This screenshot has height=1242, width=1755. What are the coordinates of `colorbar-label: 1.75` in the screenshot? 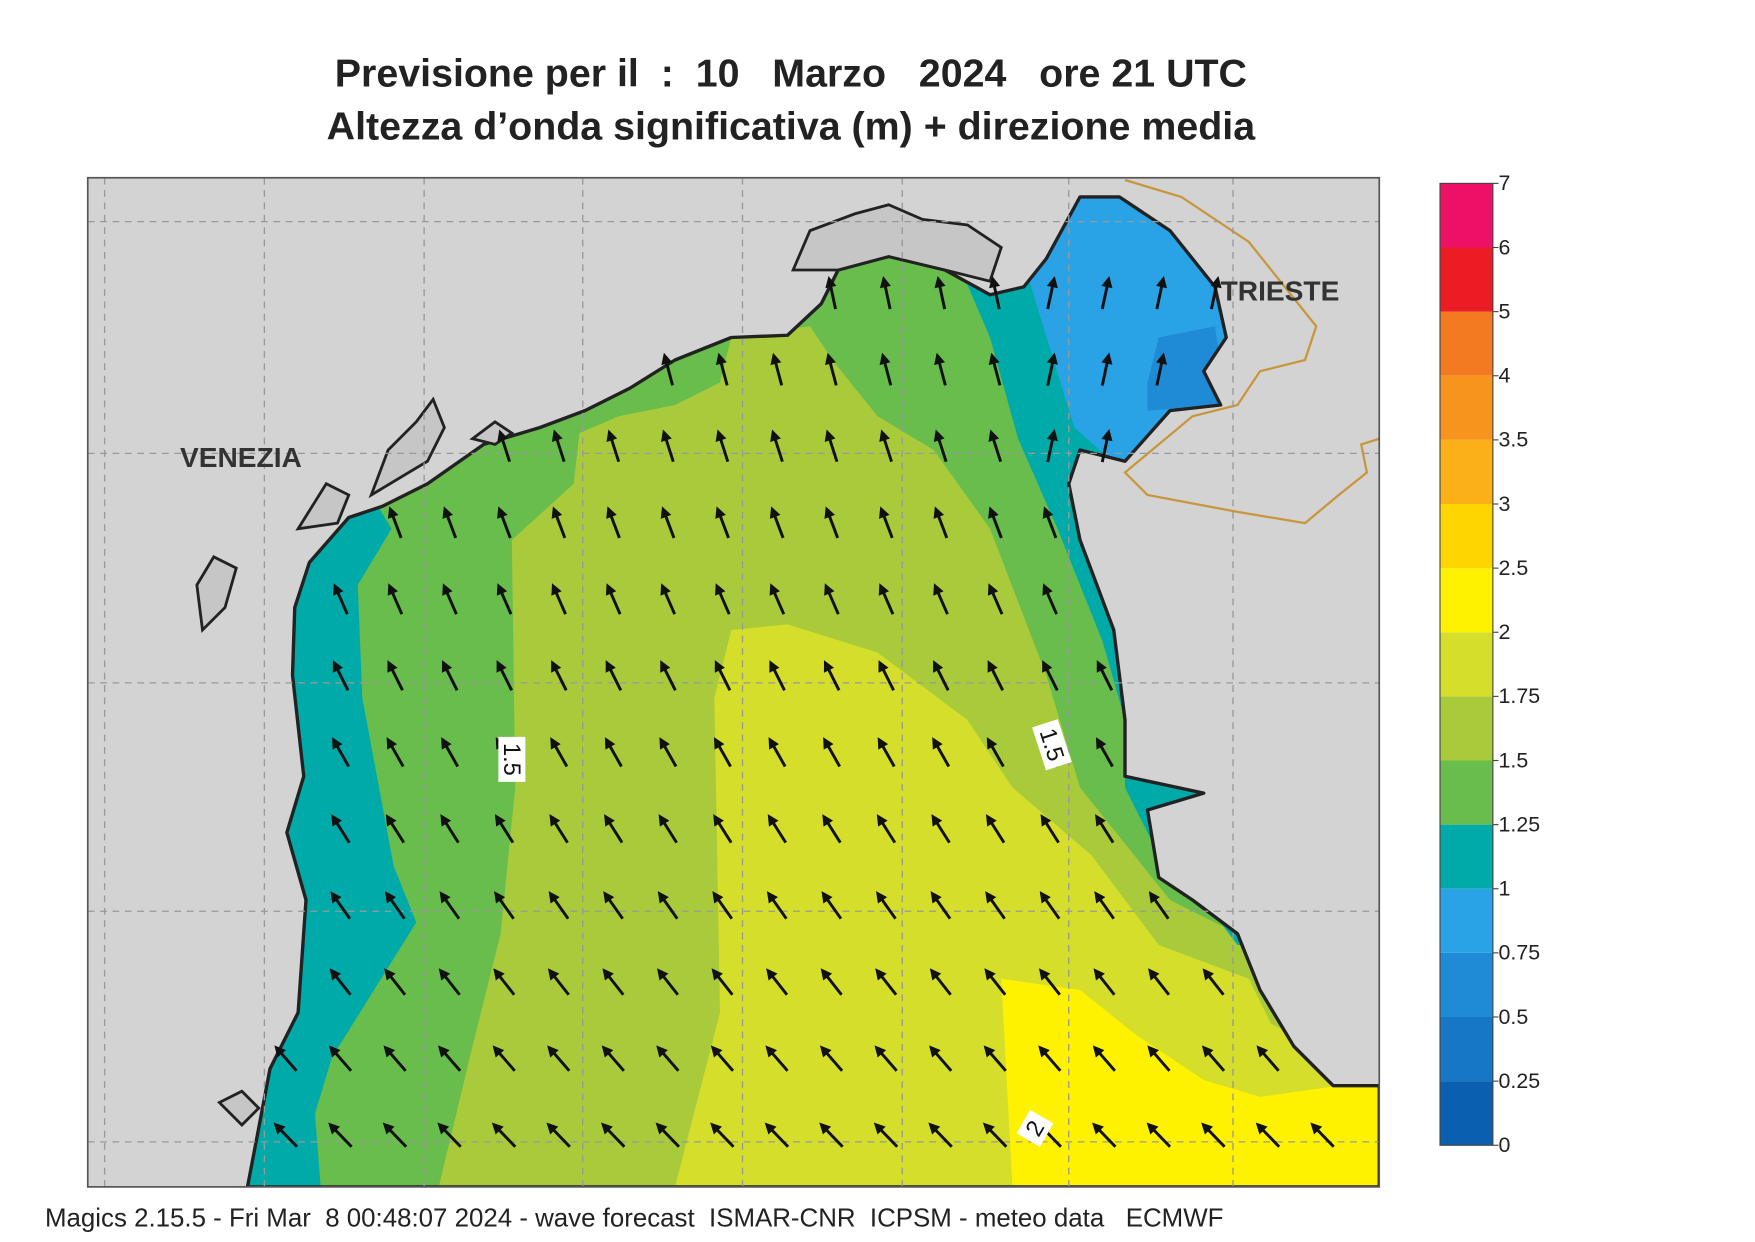 It's located at (1520, 696).